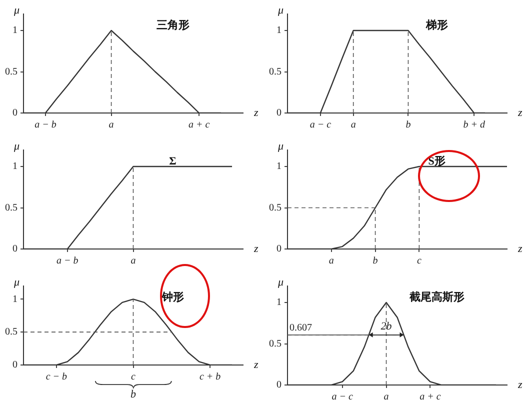 Image resolution: width=527 pixels, height=409 pixels. Describe the element at coordinates (172, 161) in the screenshot. I see `text: Σ` at that location.